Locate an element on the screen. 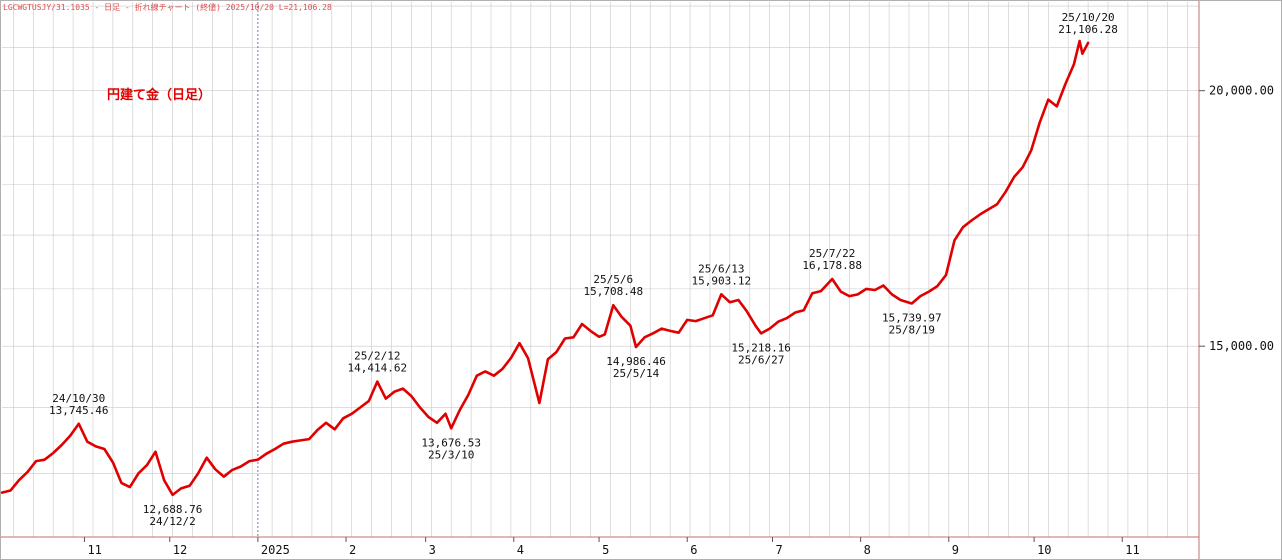 This screenshot has width=1282, height=560. annotation-label: 25/6/27 is located at coordinates (761, 359).